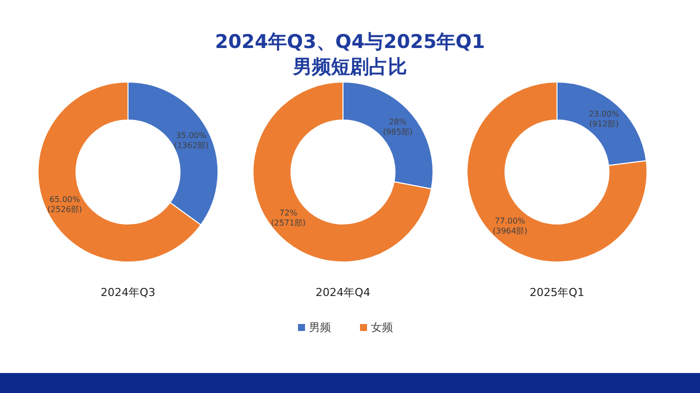 The image size is (700, 393). Describe the element at coordinates (557, 292) in the screenshot. I see `text: 2025年Q1` at that location.